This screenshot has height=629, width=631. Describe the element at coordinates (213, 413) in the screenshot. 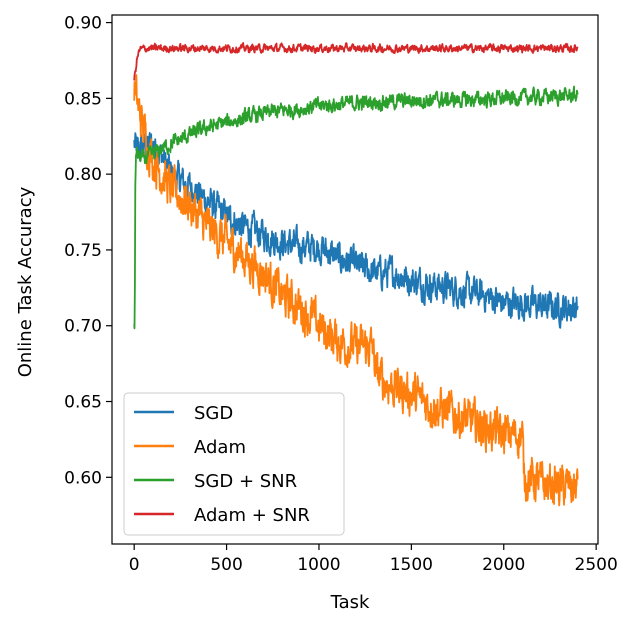

I see `legend-label: SGD` at that location.